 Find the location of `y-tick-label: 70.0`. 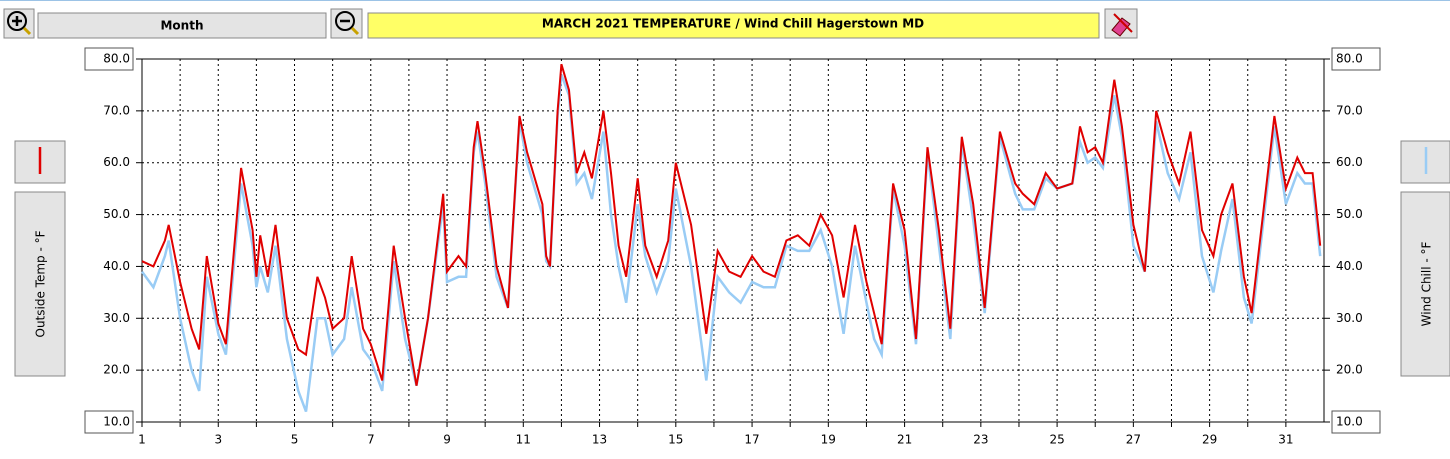

y-tick-label: 70.0 is located at coordinates (116, 110).